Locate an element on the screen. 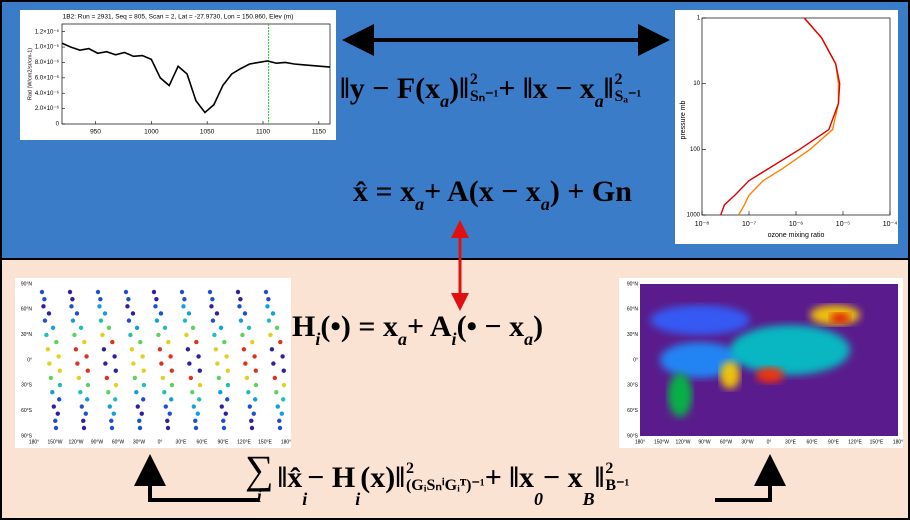 The image size is (910, 520). lon-label: 150°W is located at coordinates (54, 442).